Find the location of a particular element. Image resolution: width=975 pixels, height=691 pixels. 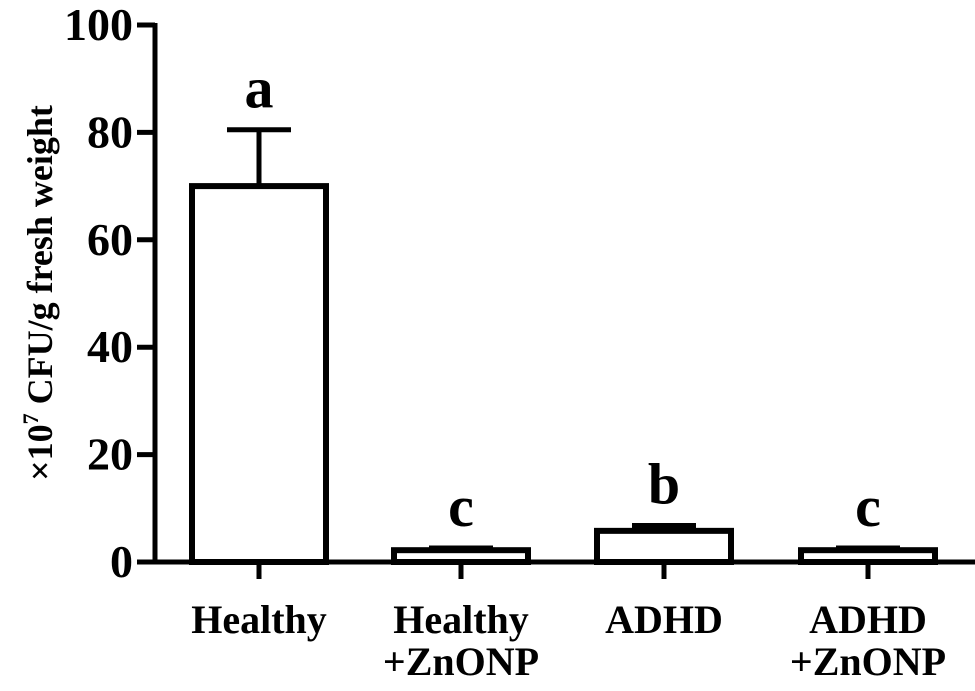

y-axis-title: ×107 CFU/g fresh weight is located at coordinates (39, 293).